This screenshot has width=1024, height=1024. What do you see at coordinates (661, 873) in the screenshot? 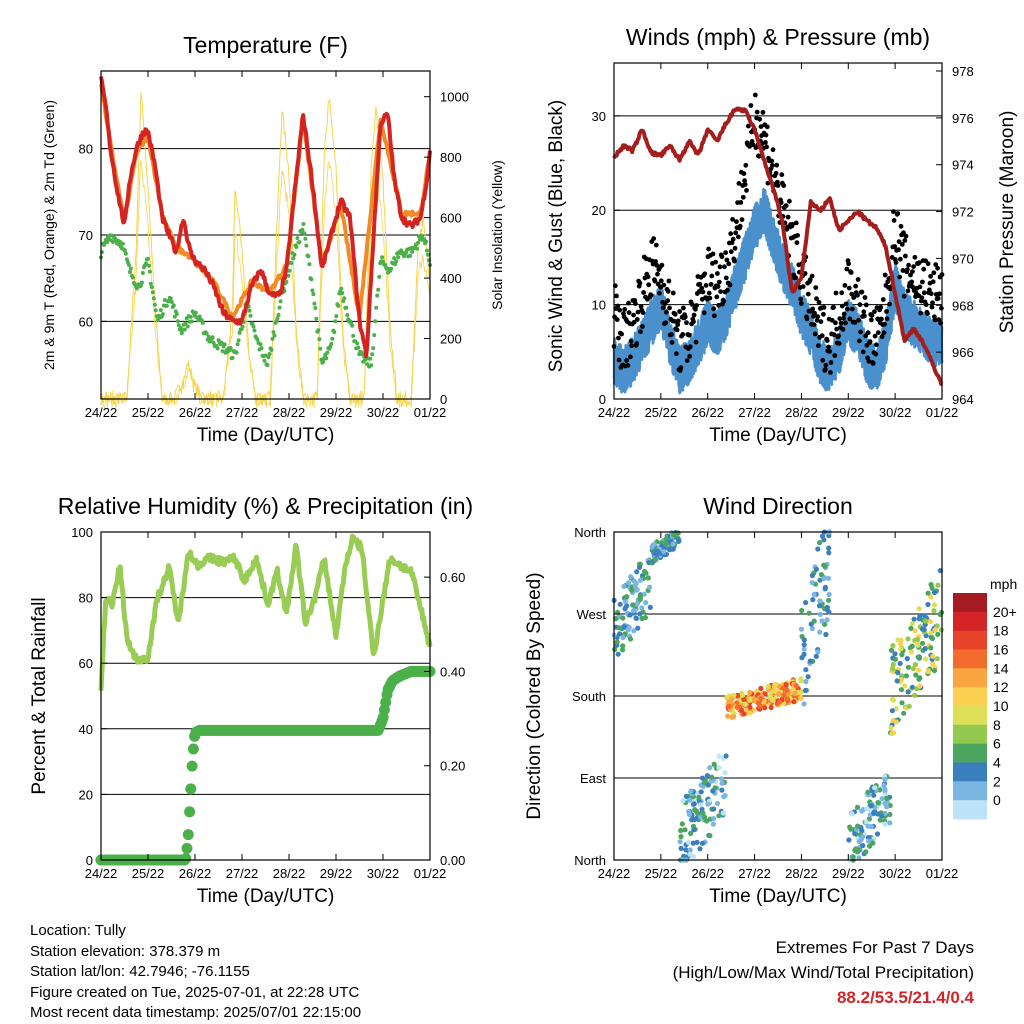
I see `x-tick-label: 25/22` at bounding box center [661, 873].